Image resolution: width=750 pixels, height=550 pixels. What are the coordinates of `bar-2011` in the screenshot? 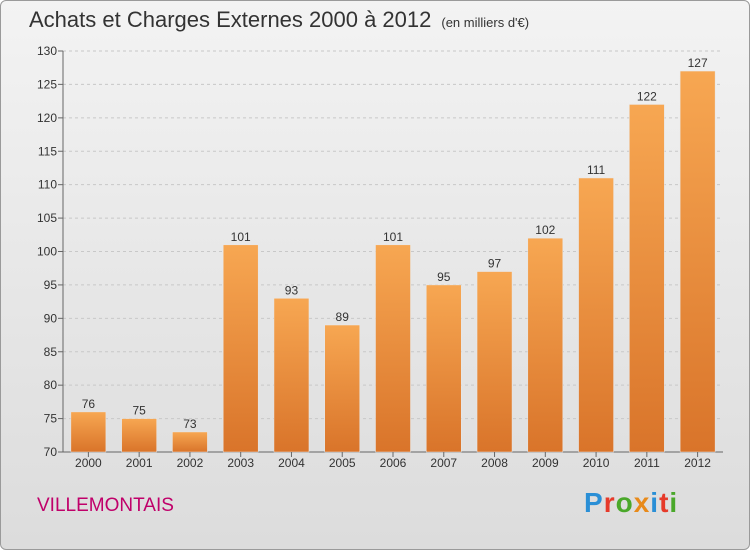 It's located at (647, 278).